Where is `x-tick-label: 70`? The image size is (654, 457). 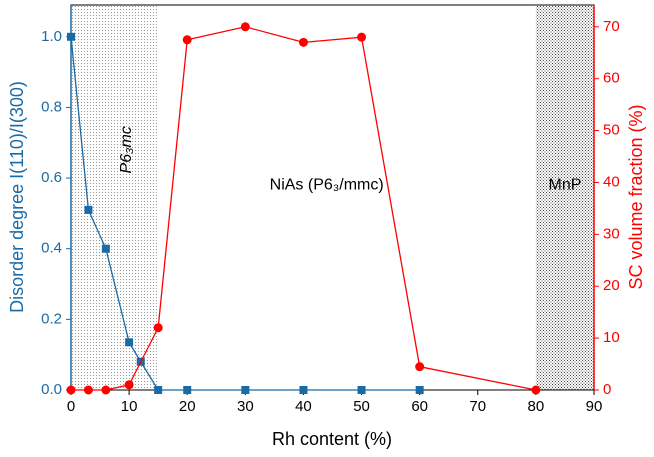 x-tick-label: 70 is located at coordinates (477, 406).